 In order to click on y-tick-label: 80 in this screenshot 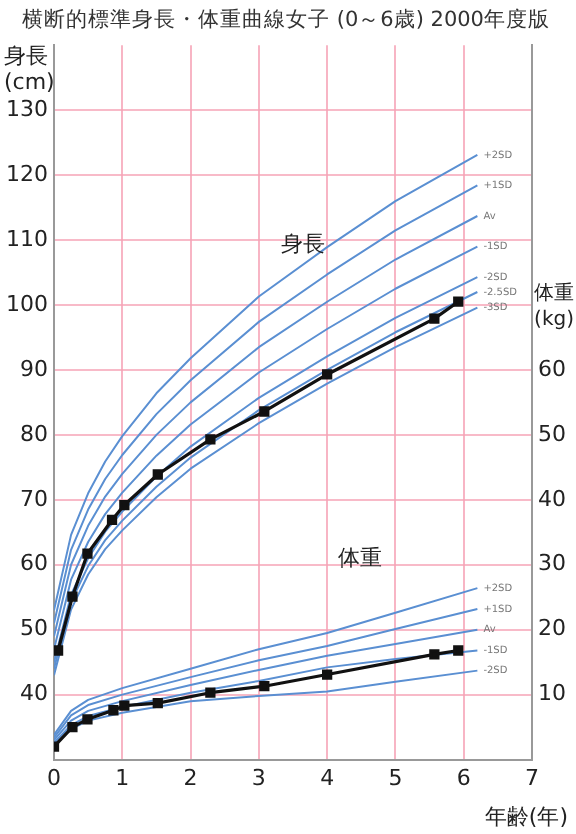, I will do `click(33, 433)`.